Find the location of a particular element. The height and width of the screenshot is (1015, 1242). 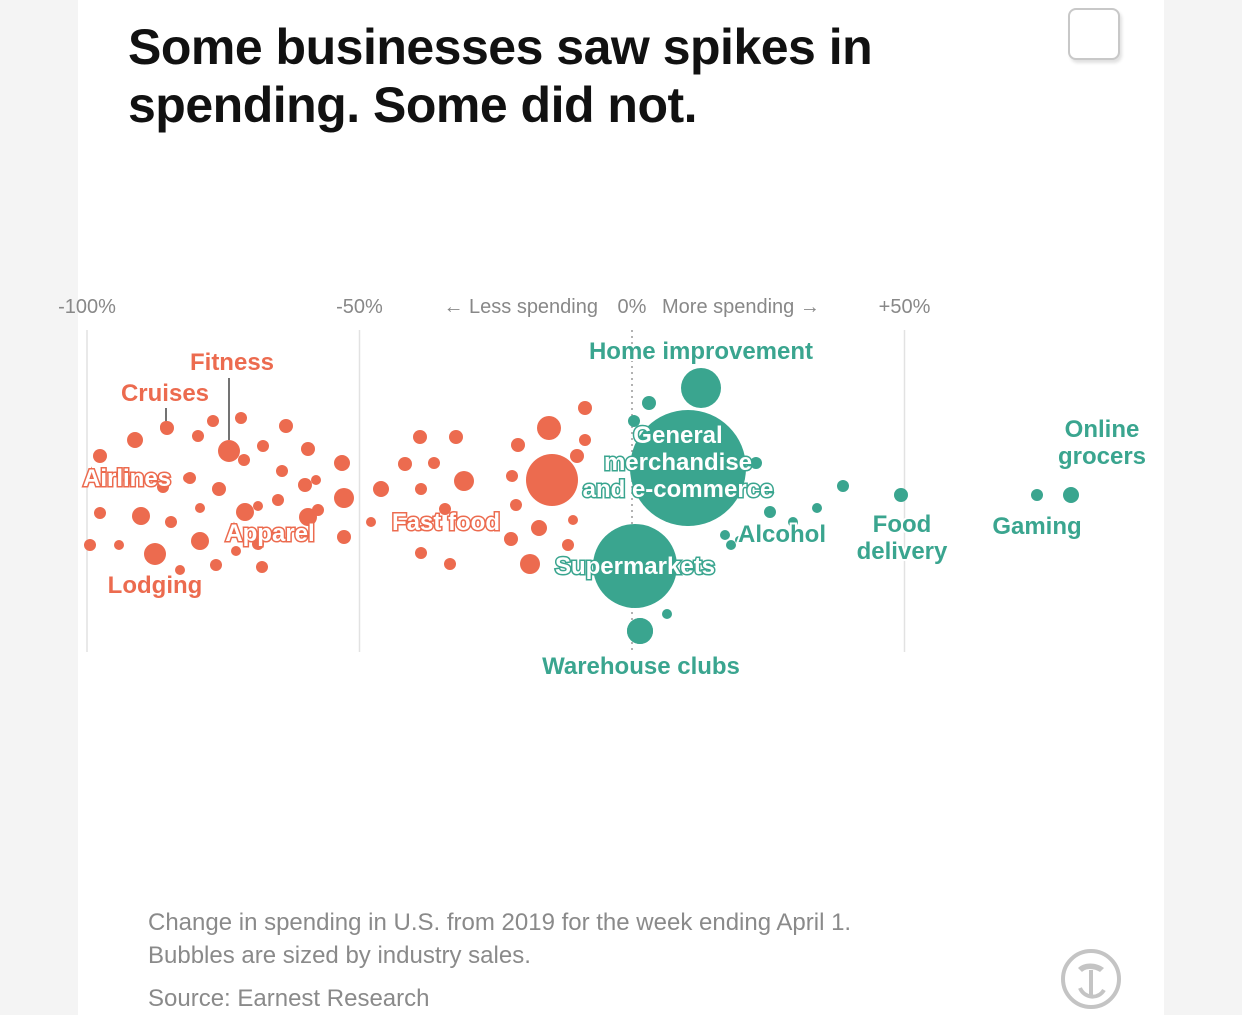

label-gaming: Gaming is located at coordinates (1036, 526).